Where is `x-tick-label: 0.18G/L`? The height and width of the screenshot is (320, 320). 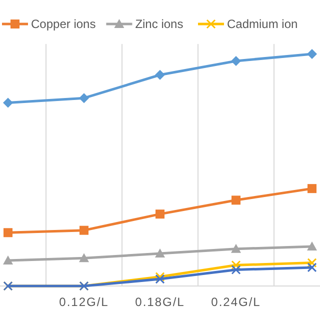 x-tick-label: 0.18G/L is located at coordinates (160, 302).